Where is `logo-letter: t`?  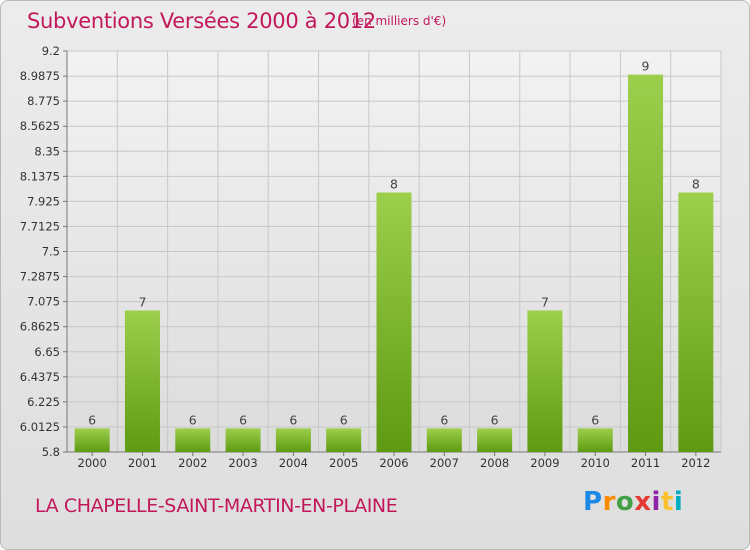
logo-letter: t is located at coordinates (667, 502).